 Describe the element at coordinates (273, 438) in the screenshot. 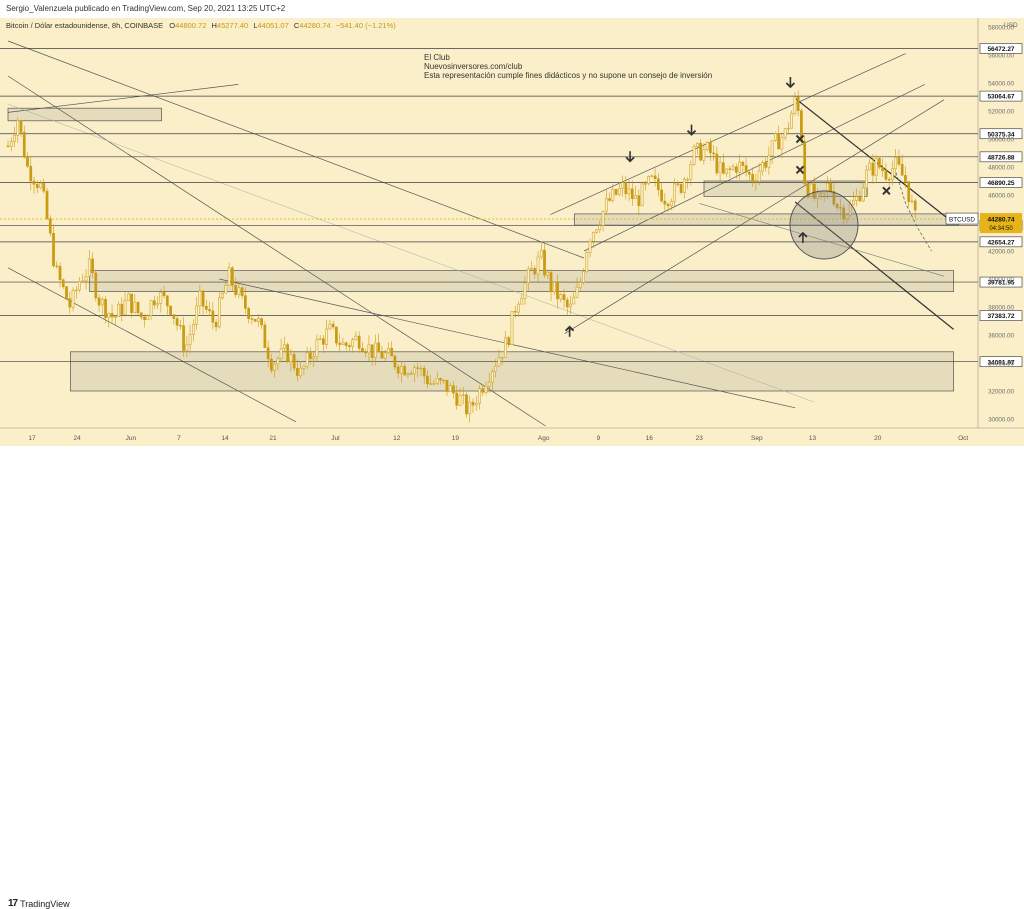

I see `x-tick-label-5: 21` at that location.